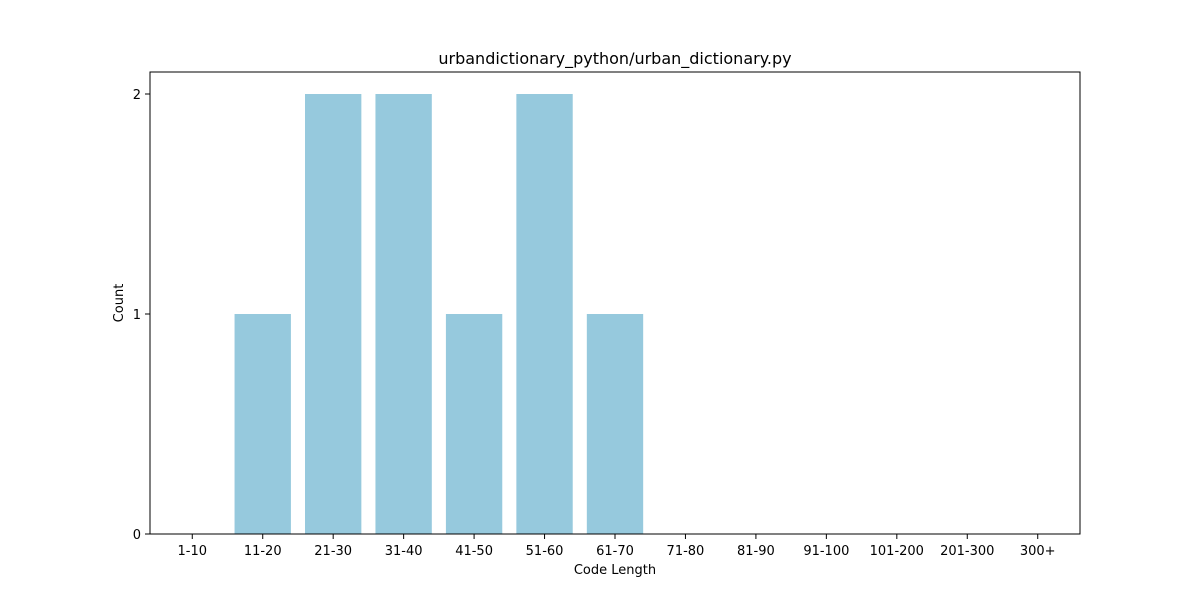  What do you see at coordinates (137, 95) in the screenshot?
I see `y-tick-label: 2` at bounding box center [137, 95].